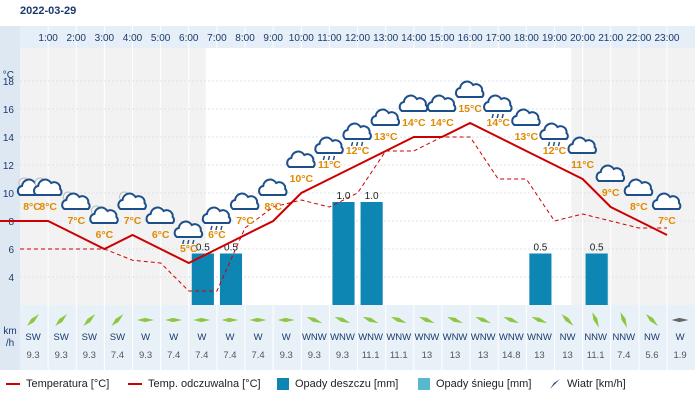 The height and width of the screenshot is (408, 695). Describe the element at coordinates (611, 193) in the screenshot. I see `temperature-value-label: 9°C` at that location.